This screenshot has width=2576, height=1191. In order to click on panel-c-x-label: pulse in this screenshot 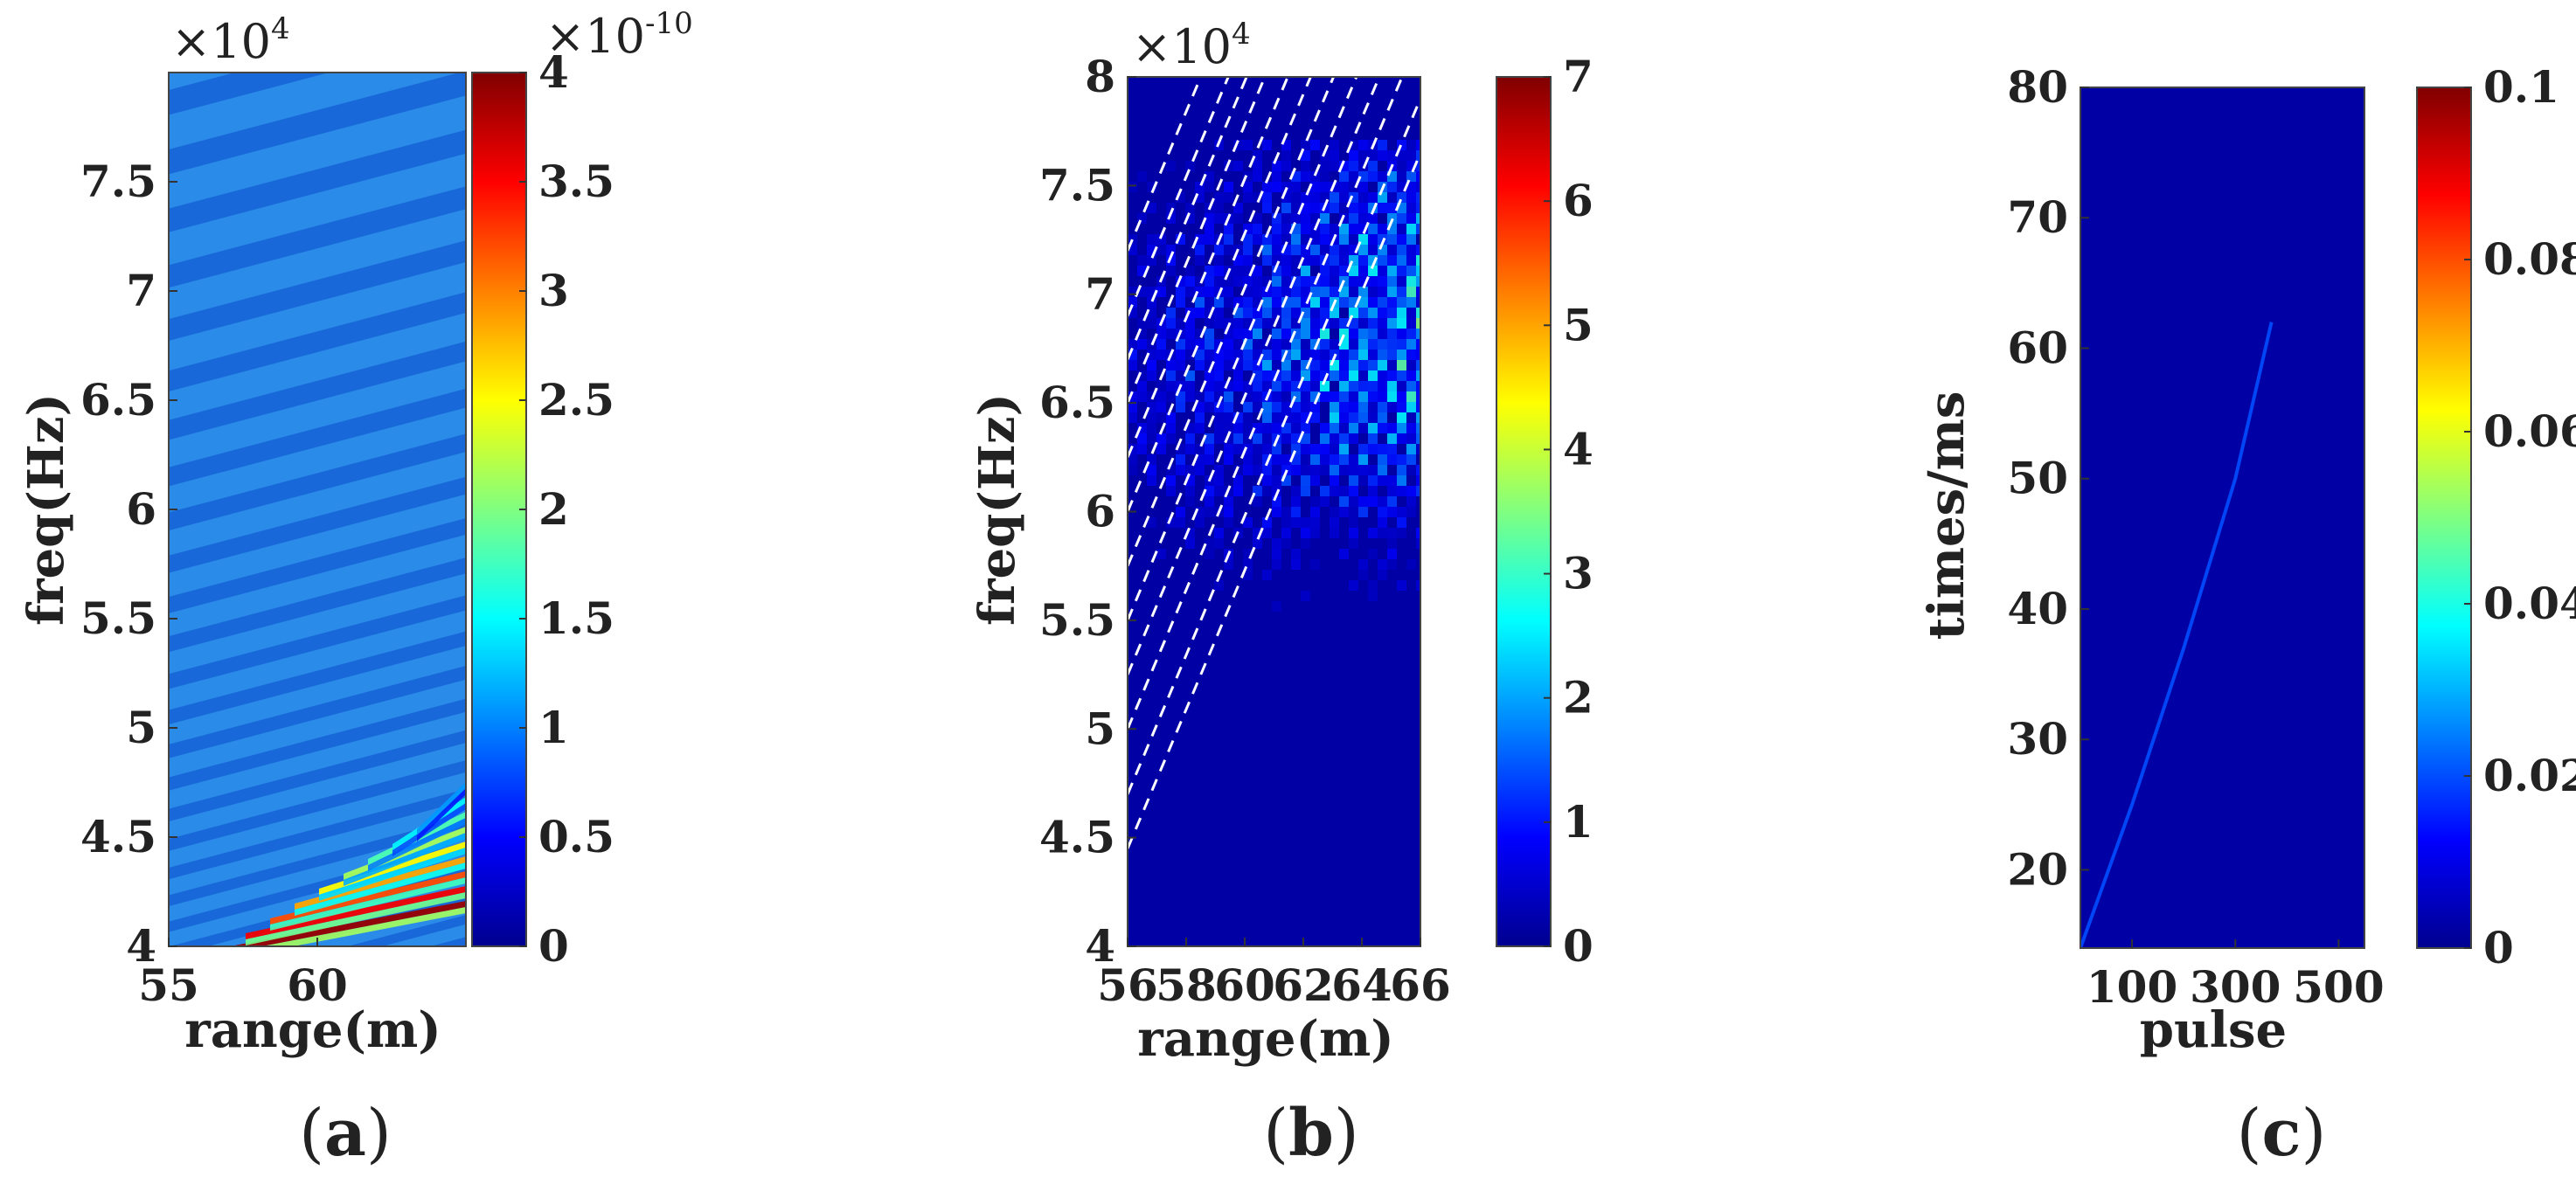, I will do `click(2213, 1030)`.